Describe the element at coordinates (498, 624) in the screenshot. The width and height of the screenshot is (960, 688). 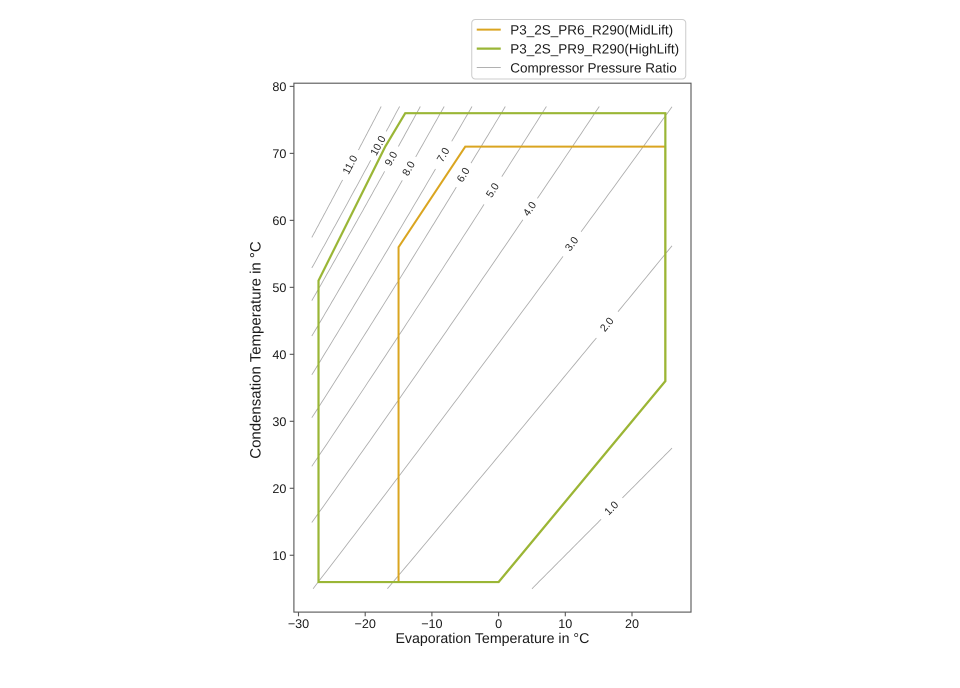
I see `svg-text: 0` at that location.